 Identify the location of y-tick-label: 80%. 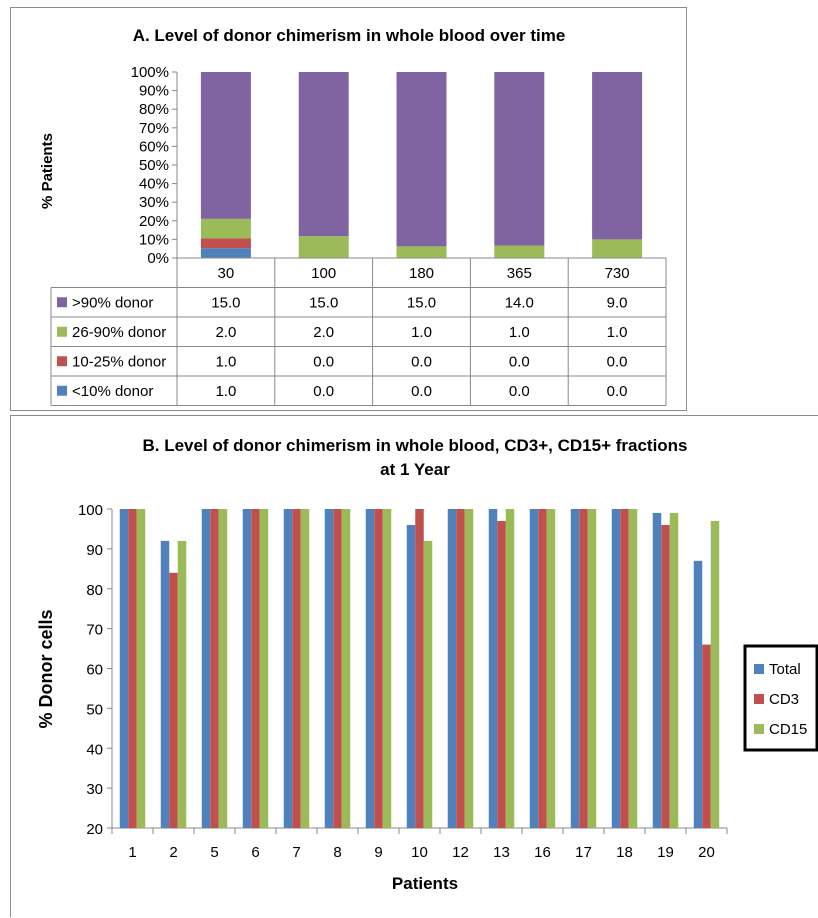
(154, 109).